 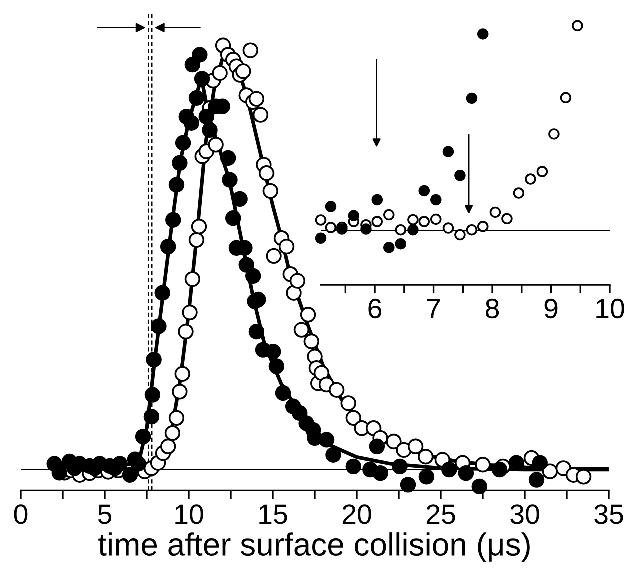 I want to click on x-tick-label: 7, so click(x=433, y=308).